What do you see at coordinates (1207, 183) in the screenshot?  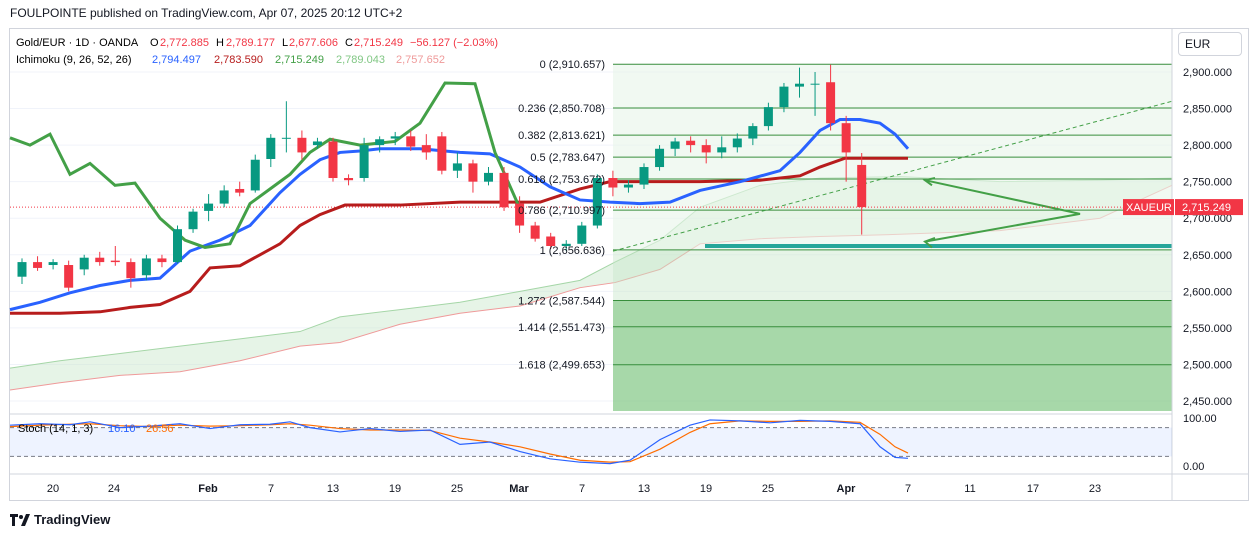 I see `y-tick-label: 2,750.000` at bounding box center [1207, 183].